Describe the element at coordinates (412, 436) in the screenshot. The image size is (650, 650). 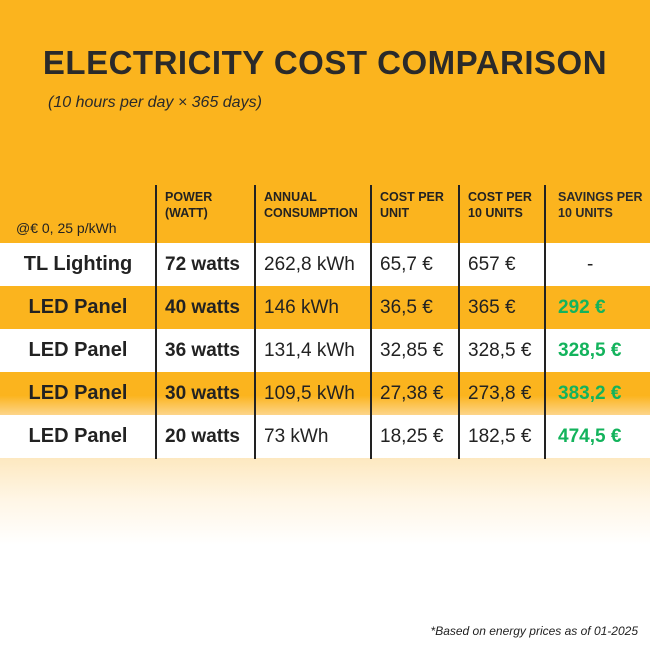
I see `cell-cost-unit: 18,25 €` at that location.